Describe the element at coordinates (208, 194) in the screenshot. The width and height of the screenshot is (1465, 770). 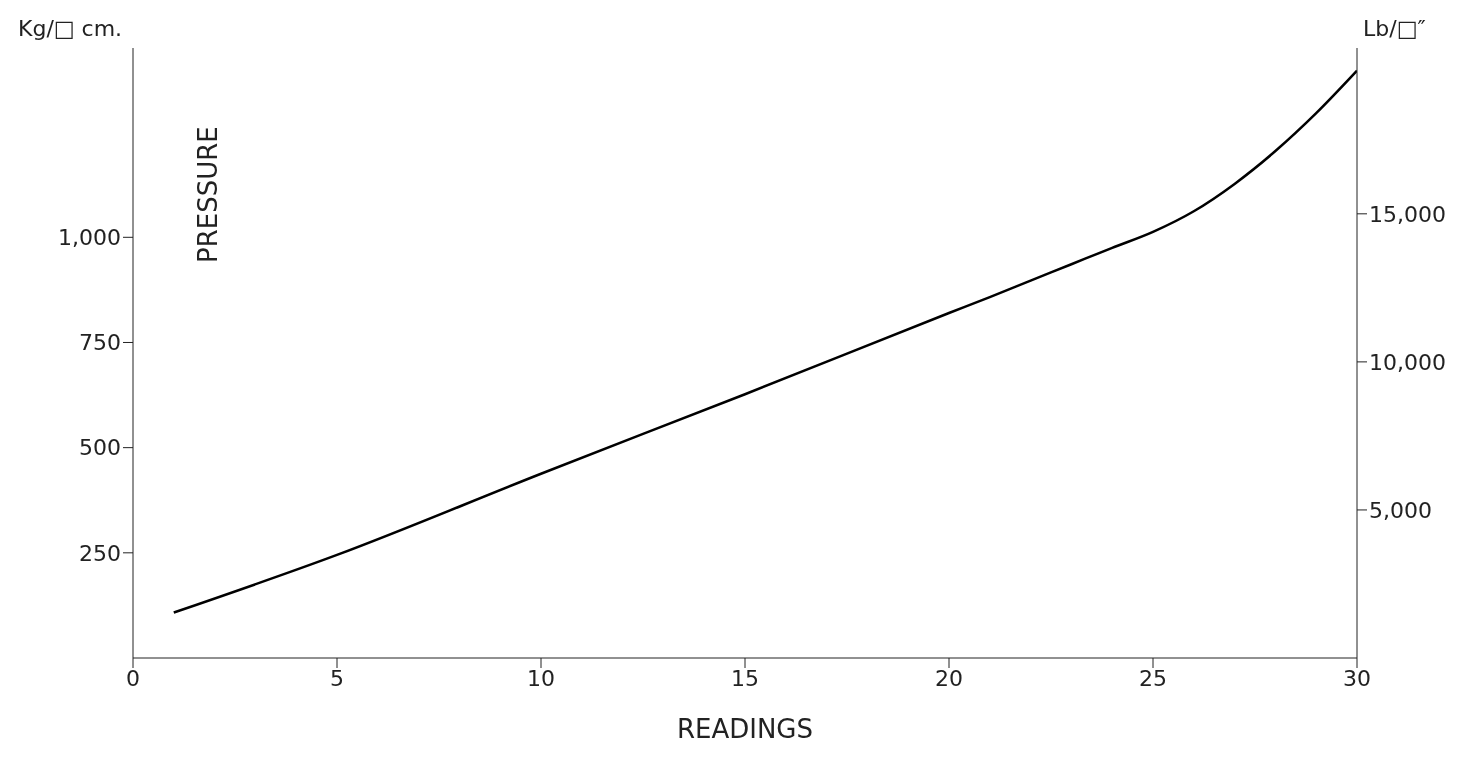
I see `annotation: PRESSURE` at that location.